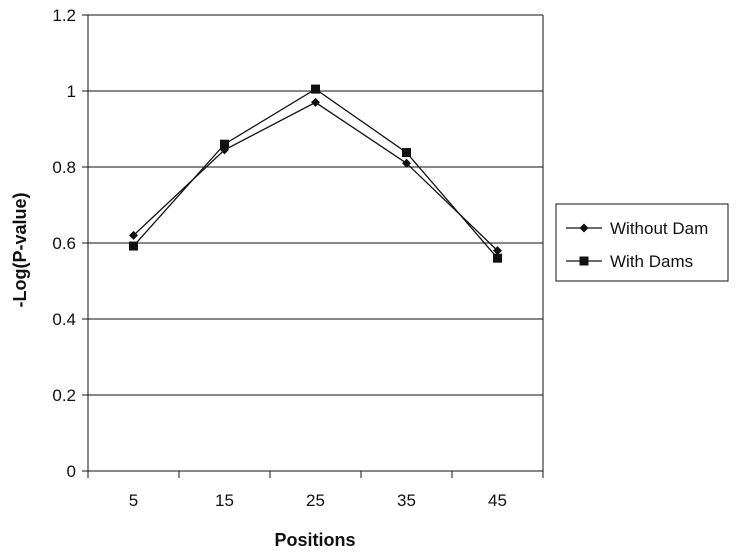  I want to click on y-tick-label: 0.6, so click(64, 243).